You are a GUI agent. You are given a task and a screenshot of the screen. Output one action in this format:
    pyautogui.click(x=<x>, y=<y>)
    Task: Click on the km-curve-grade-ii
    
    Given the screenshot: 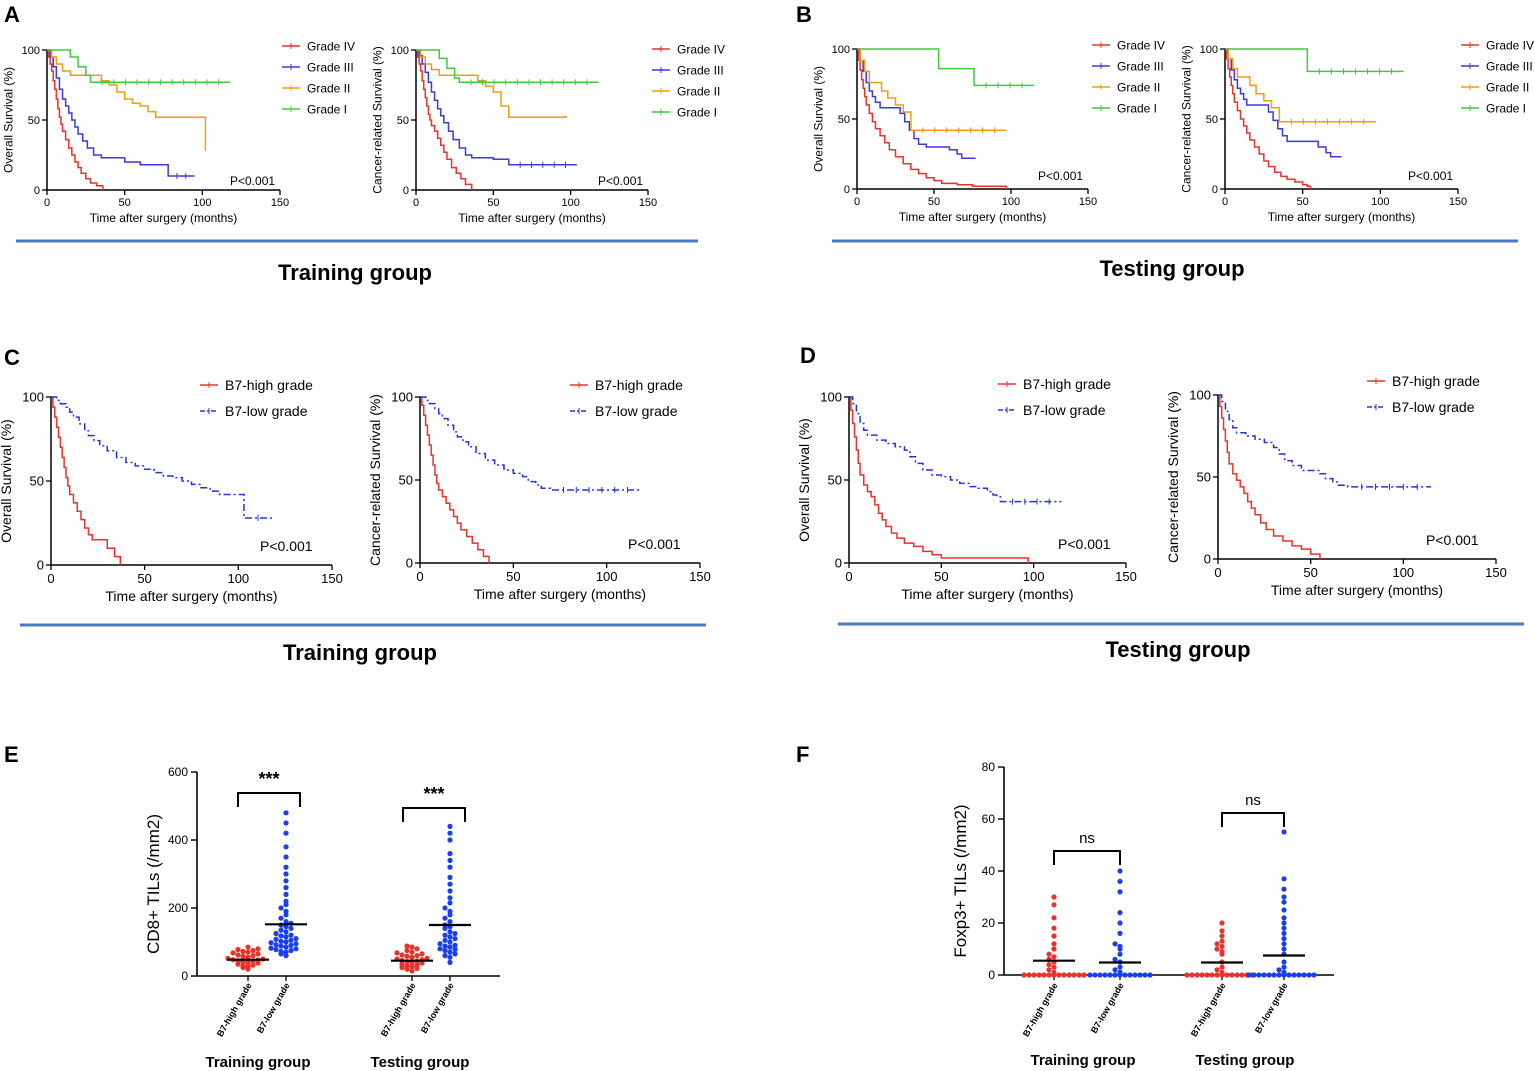 What is the action you would take?
    pyautogui.click(x=491, y=83)
    